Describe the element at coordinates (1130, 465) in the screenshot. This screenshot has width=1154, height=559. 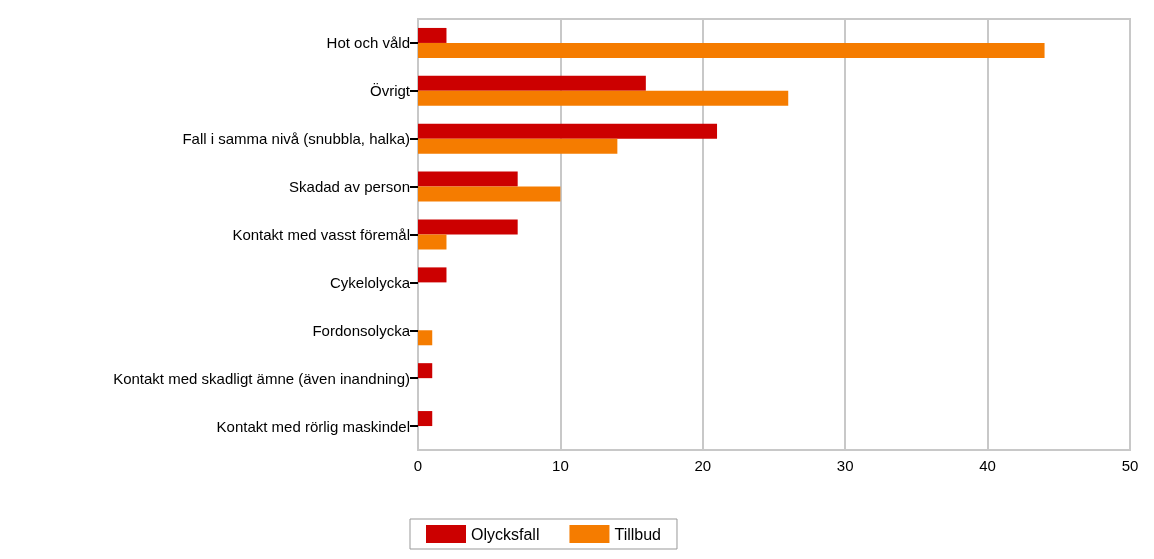
I see `x-tick-label: 50` at that location.